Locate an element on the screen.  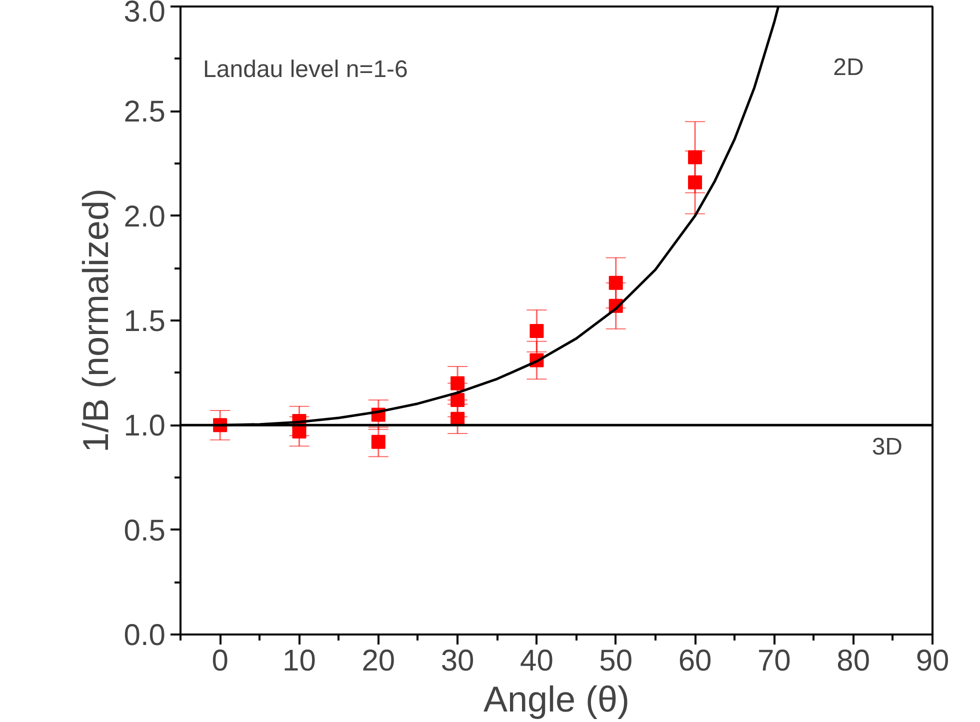
series-label: 3D is located at coordinates (887, 447).